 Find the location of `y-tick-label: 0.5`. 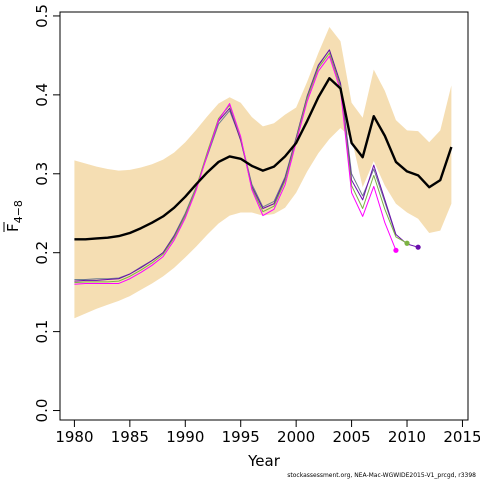

y-tick-label: 0.5 is located at coordinates (42, 16).